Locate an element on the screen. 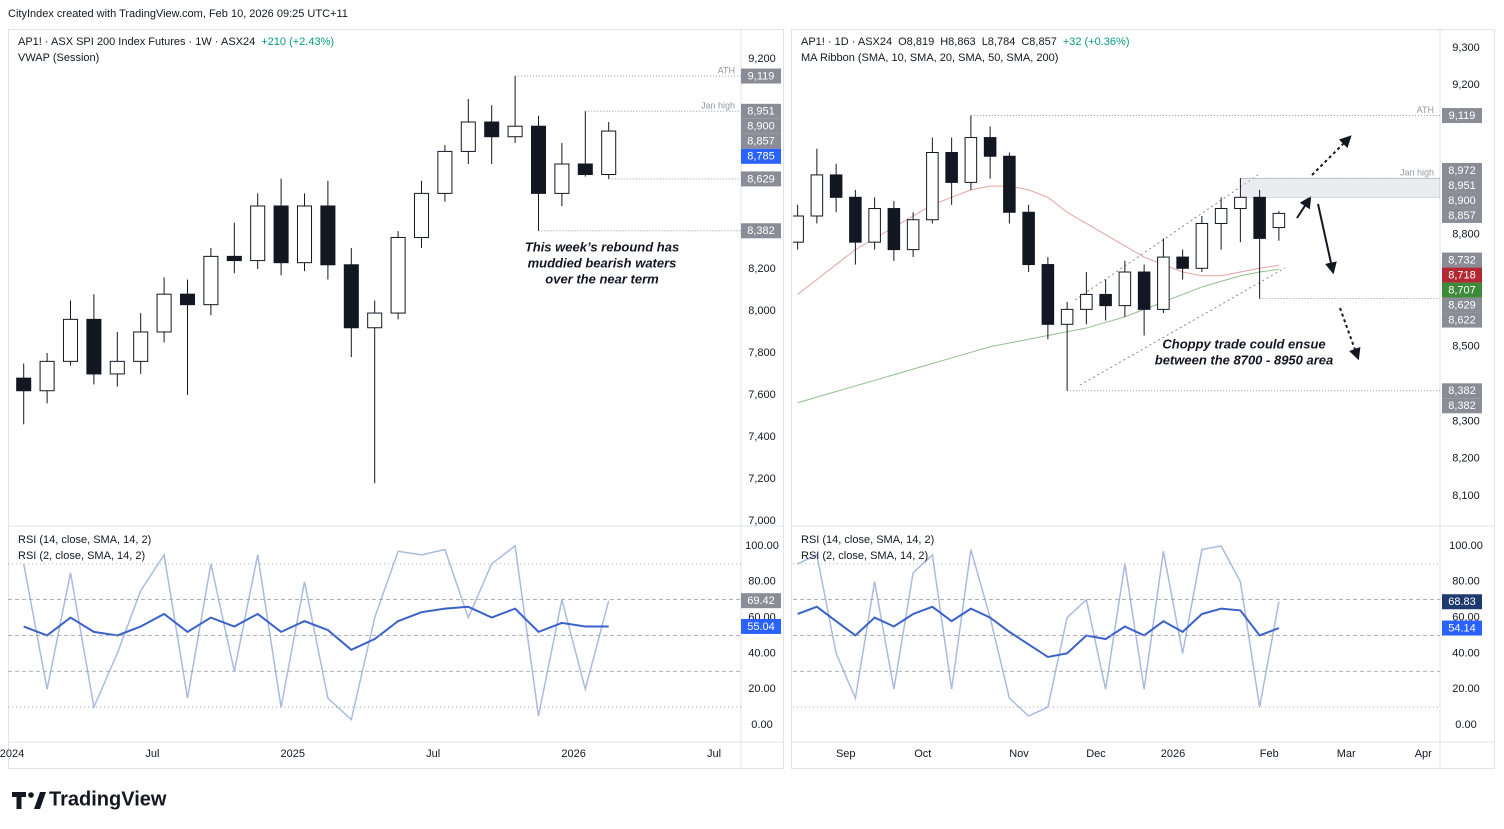 This screenshot has width=1504, height=829. ma-line is located at coordinates (1038, 336).